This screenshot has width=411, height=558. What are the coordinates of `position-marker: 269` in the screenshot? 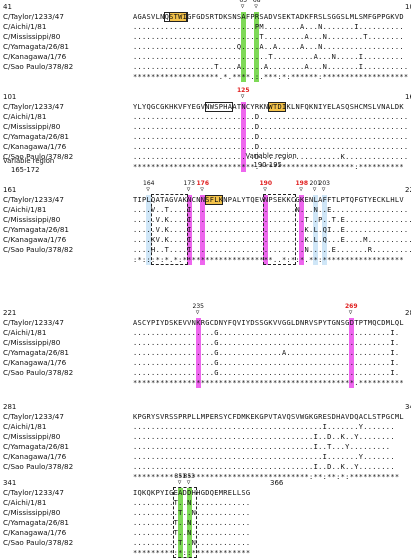 It's located at (351, 306).